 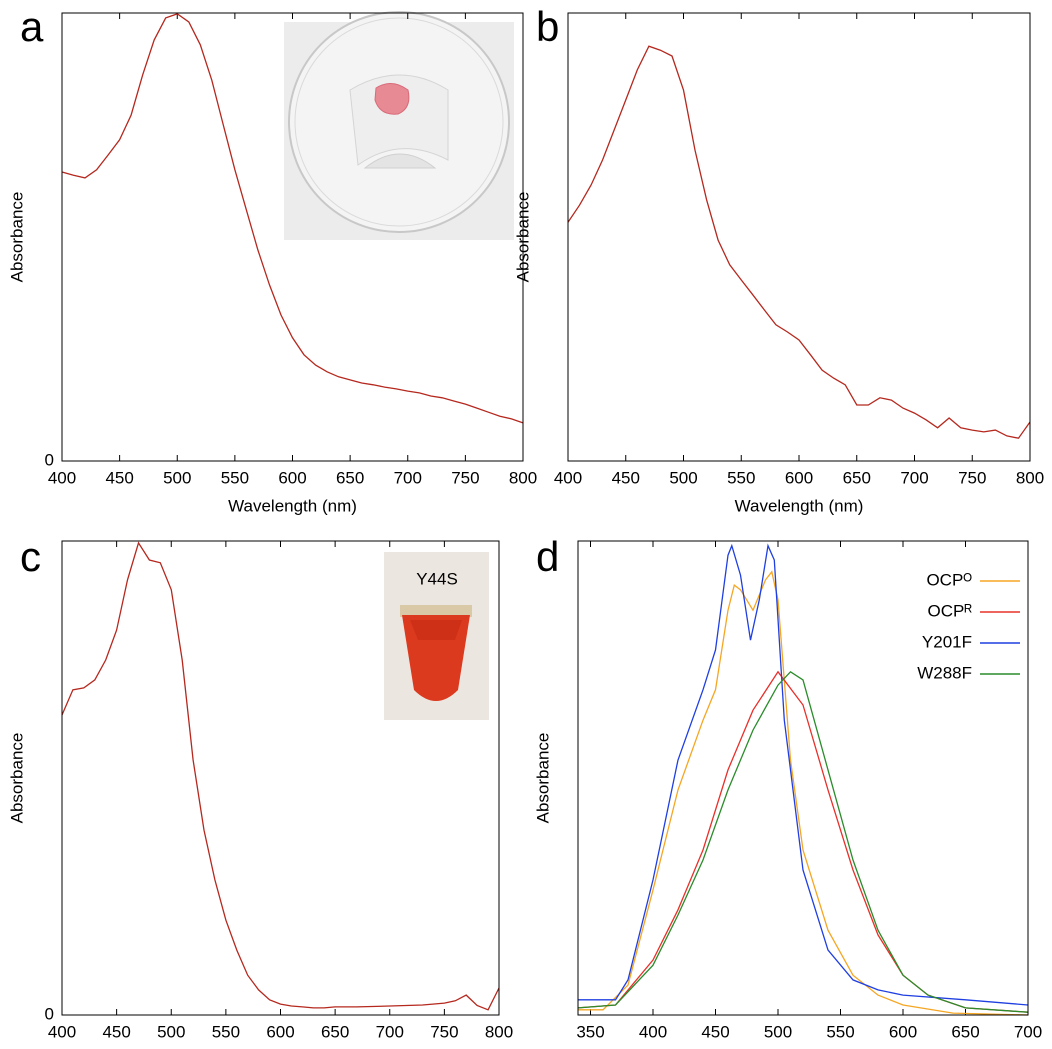 I want to click on panel-label: d, so click(x=547, y=556).